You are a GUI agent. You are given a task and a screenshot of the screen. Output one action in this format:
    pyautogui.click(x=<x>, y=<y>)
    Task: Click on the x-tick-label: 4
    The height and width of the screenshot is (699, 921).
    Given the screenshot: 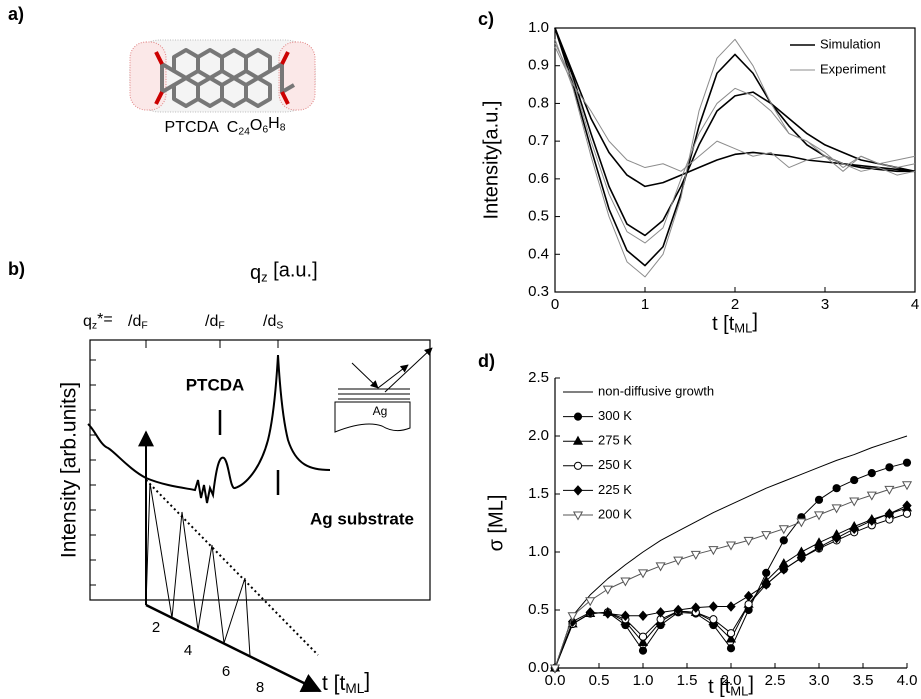 What is the action you would take?
    pyautogui.click(x=915, y=304)
    